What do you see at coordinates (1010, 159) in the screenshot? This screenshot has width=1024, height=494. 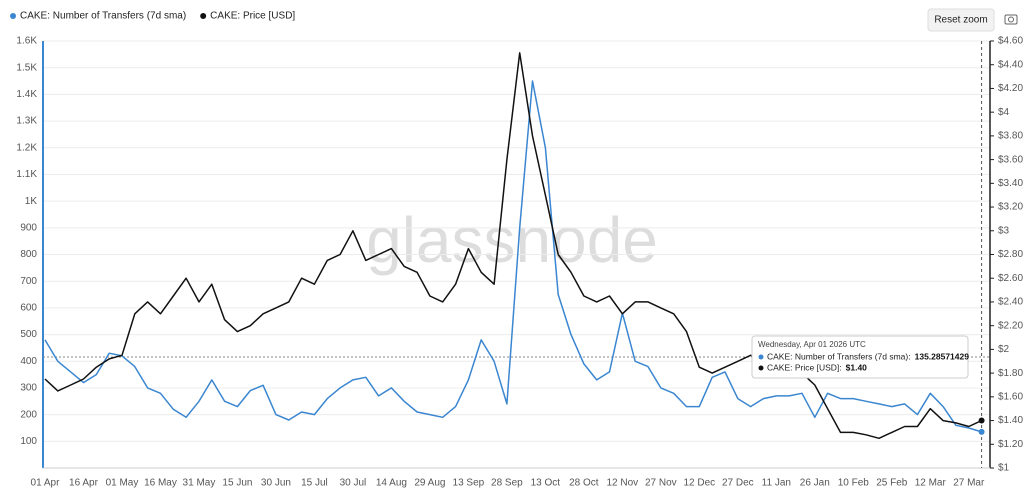 I see `y2-tick-label: $3.60` at bounding box center [1010, 159].